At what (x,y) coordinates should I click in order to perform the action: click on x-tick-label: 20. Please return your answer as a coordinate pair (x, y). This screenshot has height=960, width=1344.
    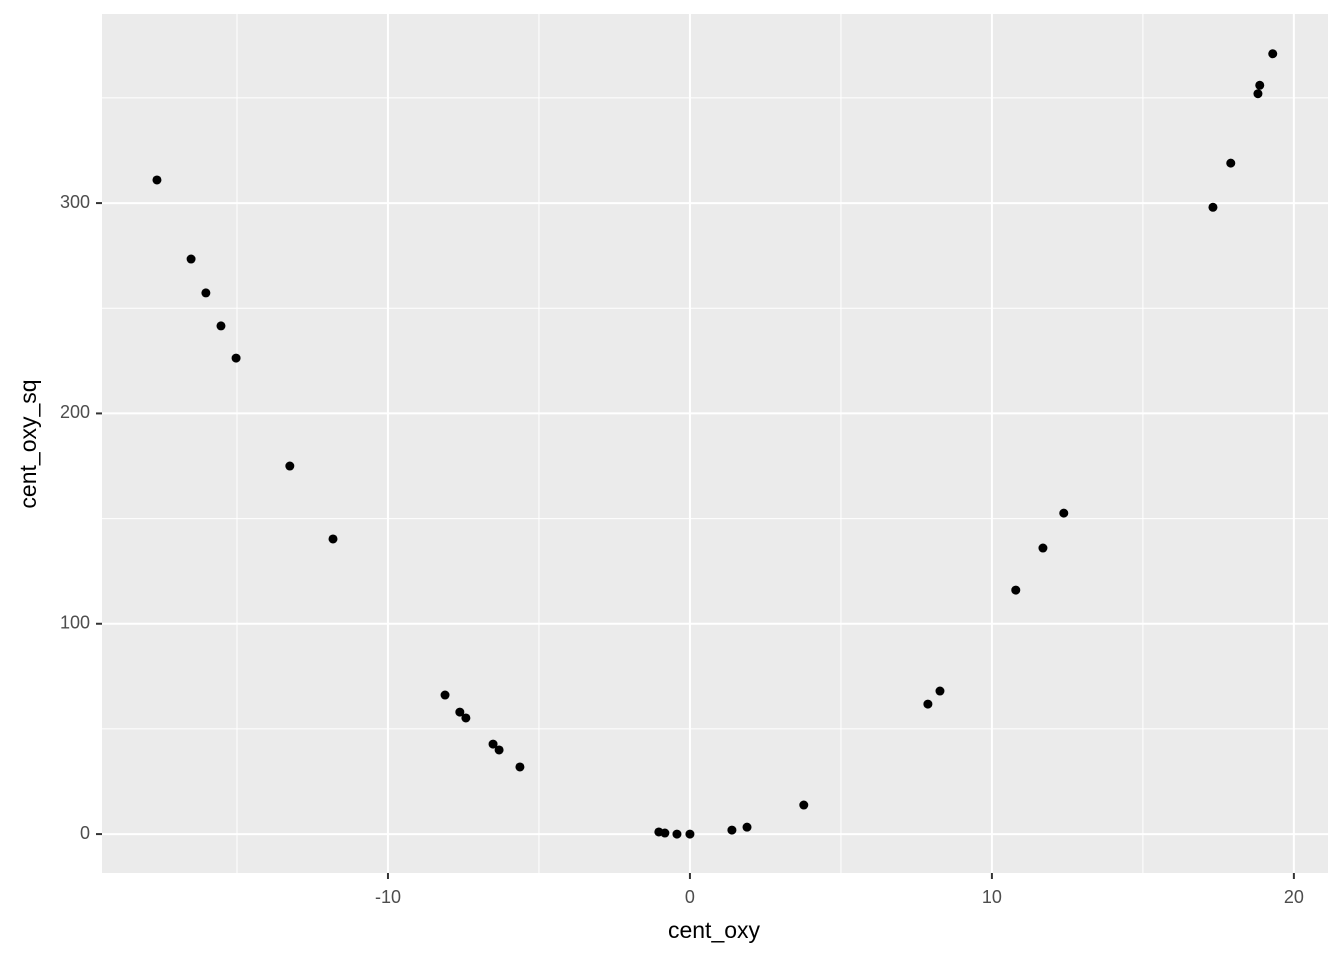
    Looking at the image, I should click on (1294, 897).